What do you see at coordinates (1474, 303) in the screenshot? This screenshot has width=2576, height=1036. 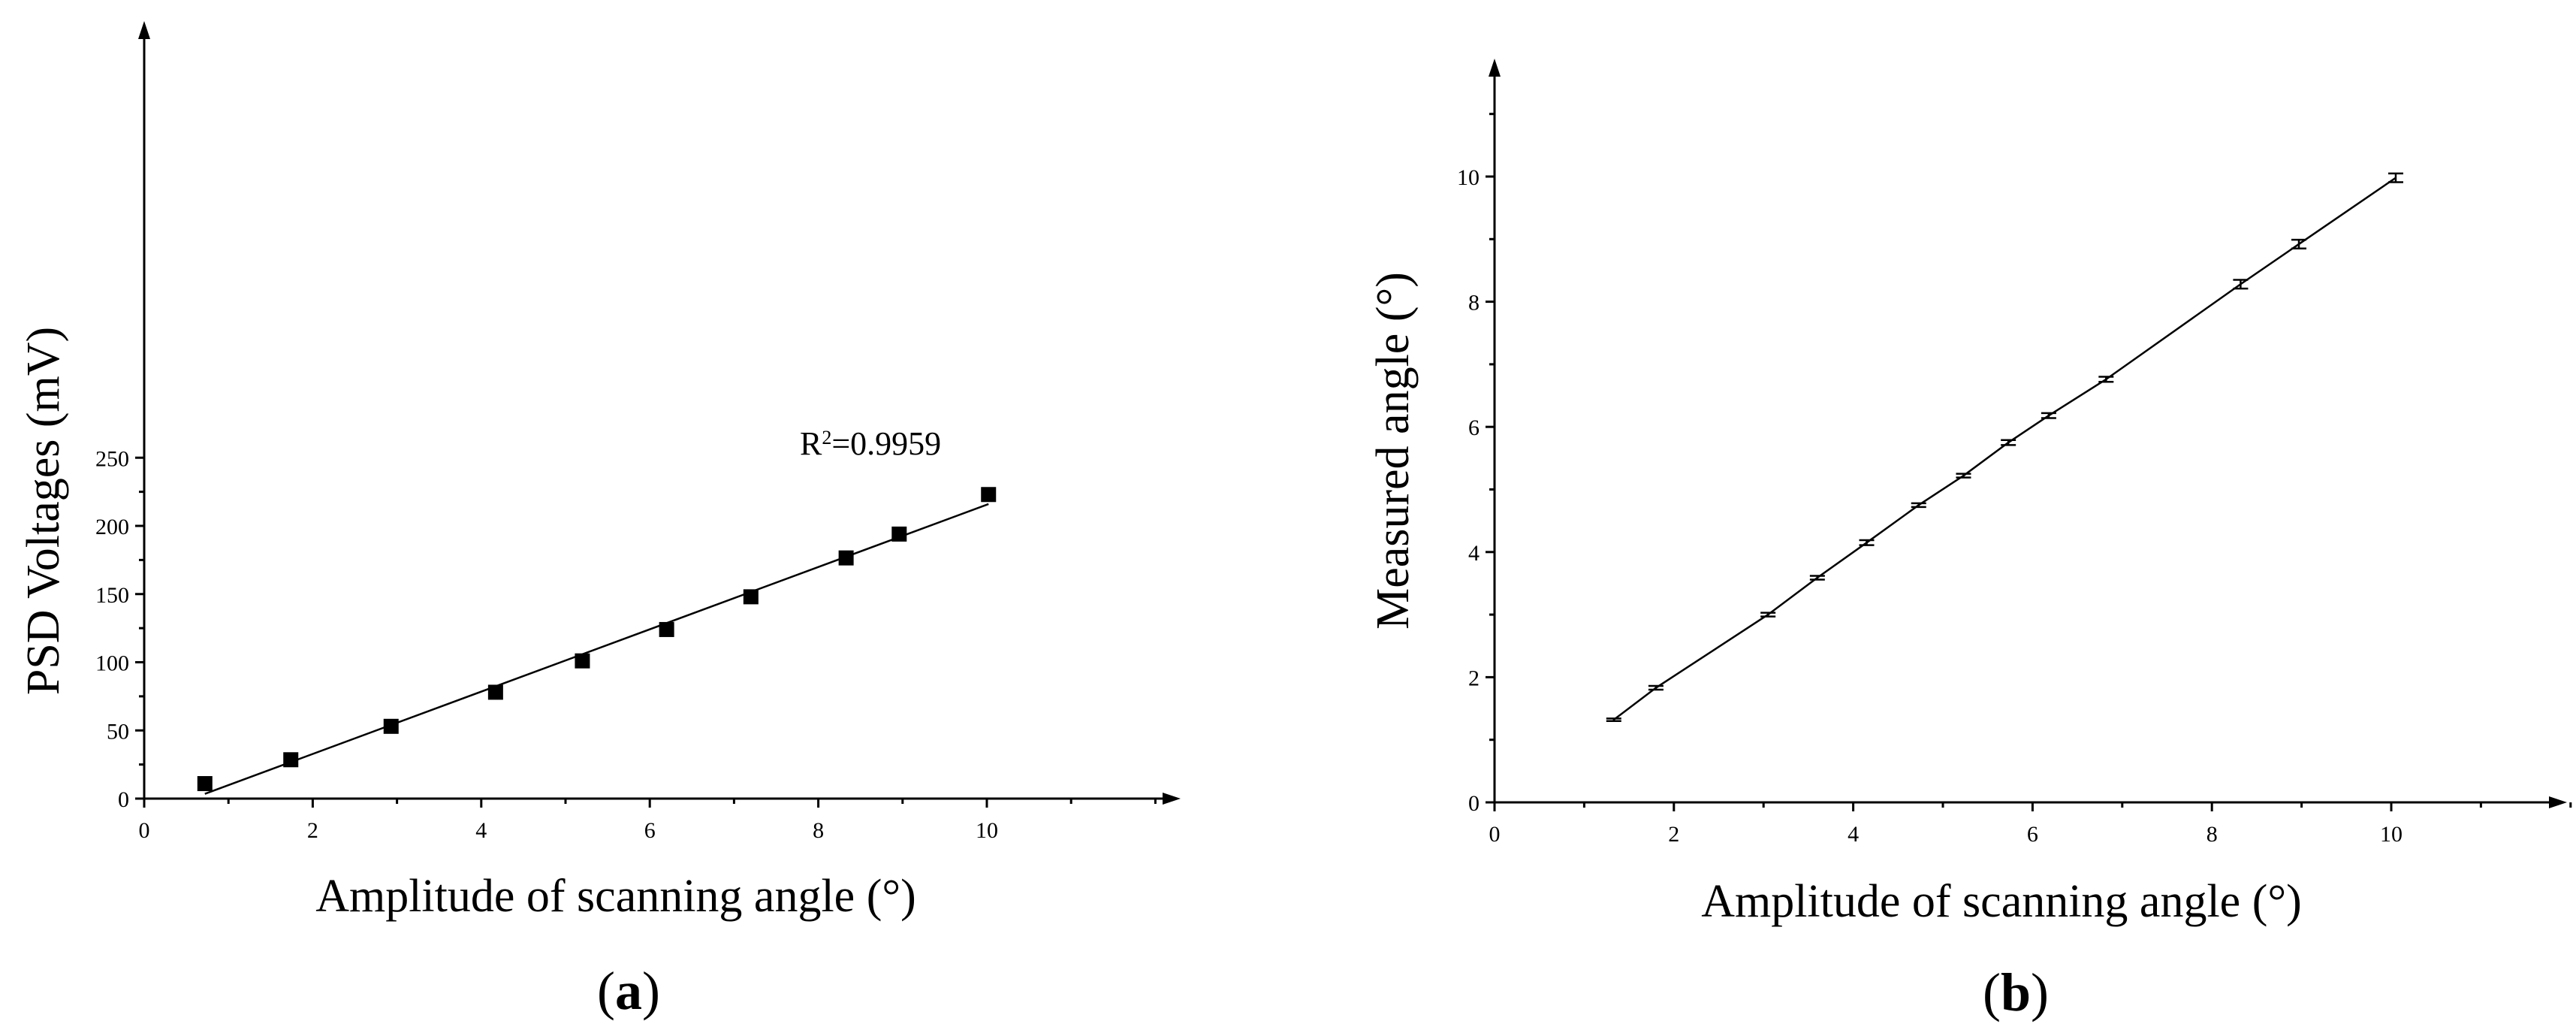 I see `y-tick-label: 8` at bounding box center [1474, 303].